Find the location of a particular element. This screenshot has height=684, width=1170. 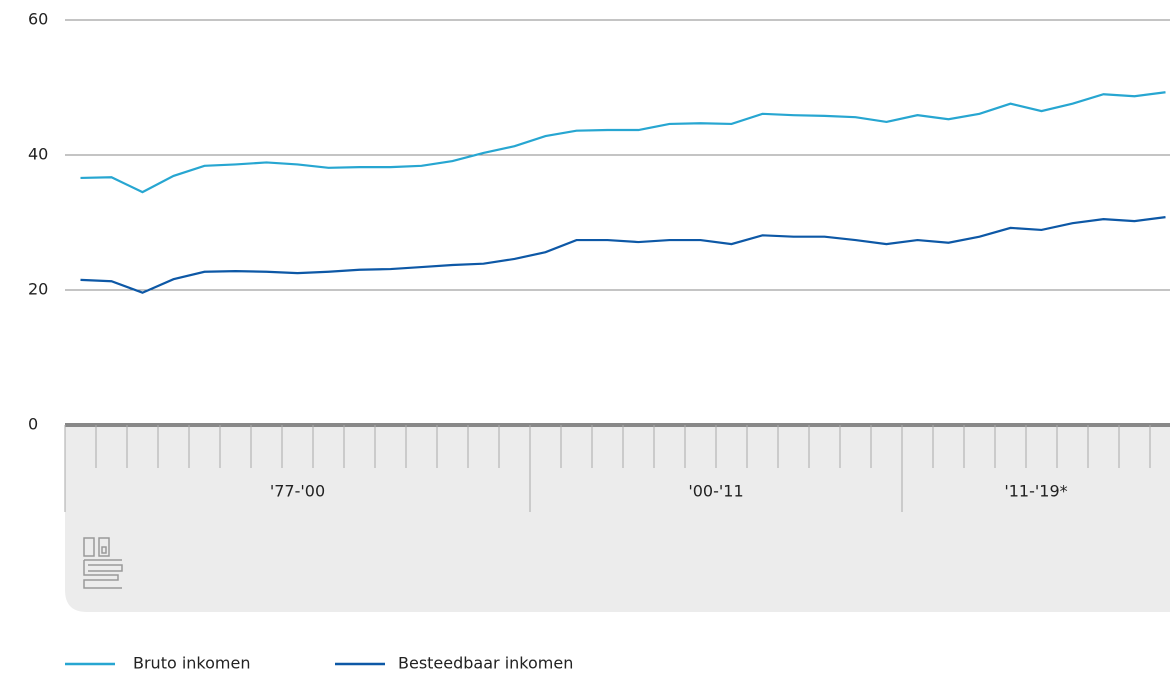

legend-label: Besteedbaar inkomen is located at coordinates (485, 663).